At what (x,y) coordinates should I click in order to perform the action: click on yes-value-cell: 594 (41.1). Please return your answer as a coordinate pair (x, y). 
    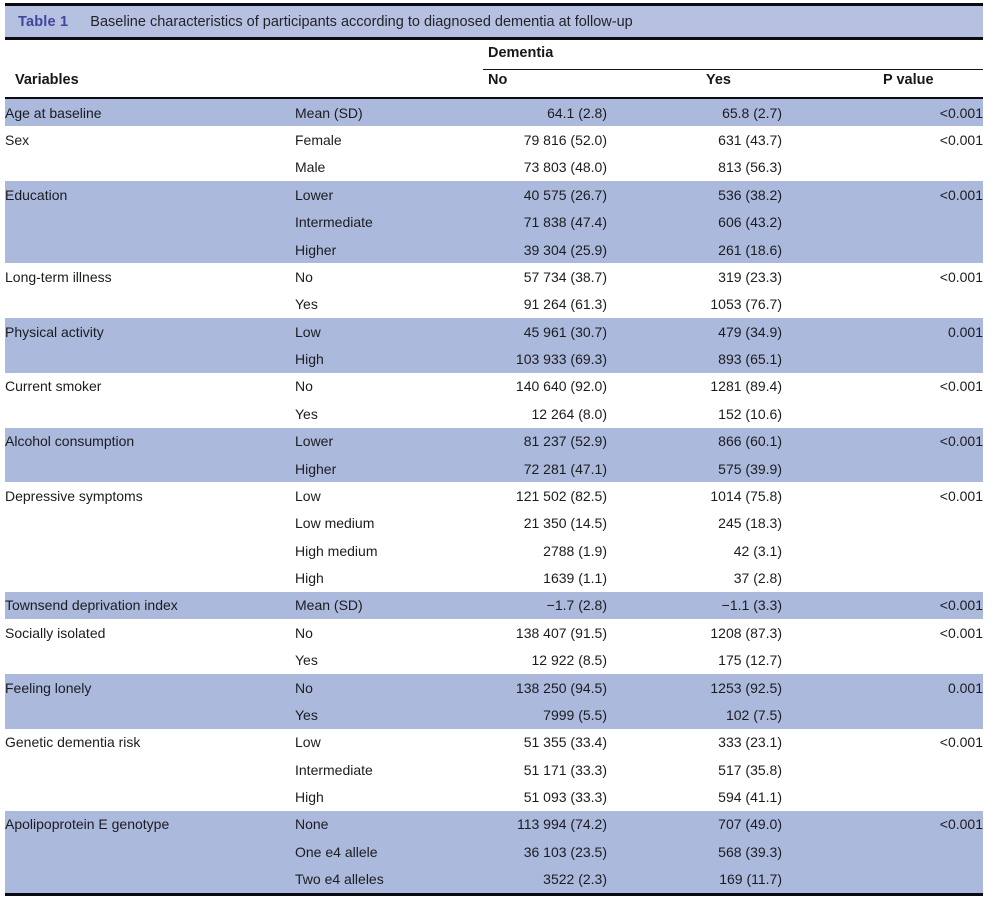
    Looking at the image, I should click on (750, 797).